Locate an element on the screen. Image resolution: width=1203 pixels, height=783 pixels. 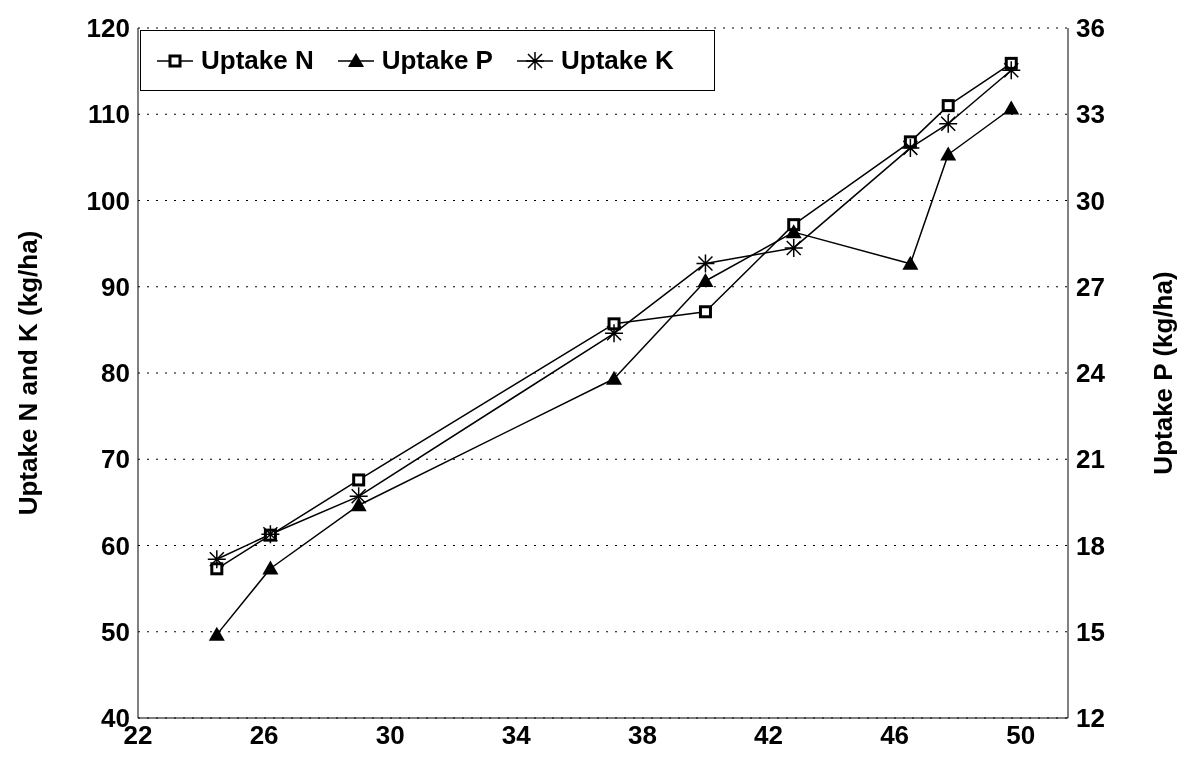
legend-label: Uptake P is located at coordinates (437, 60).